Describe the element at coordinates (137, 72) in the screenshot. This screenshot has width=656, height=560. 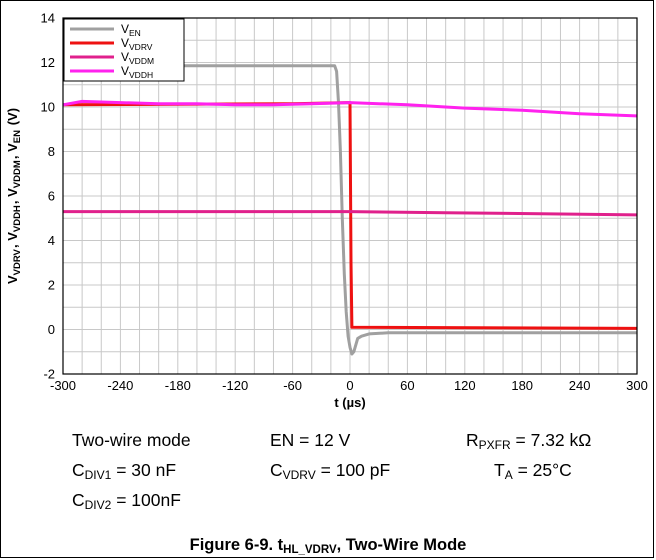
I see `legend-label: VVDDH` at that location.